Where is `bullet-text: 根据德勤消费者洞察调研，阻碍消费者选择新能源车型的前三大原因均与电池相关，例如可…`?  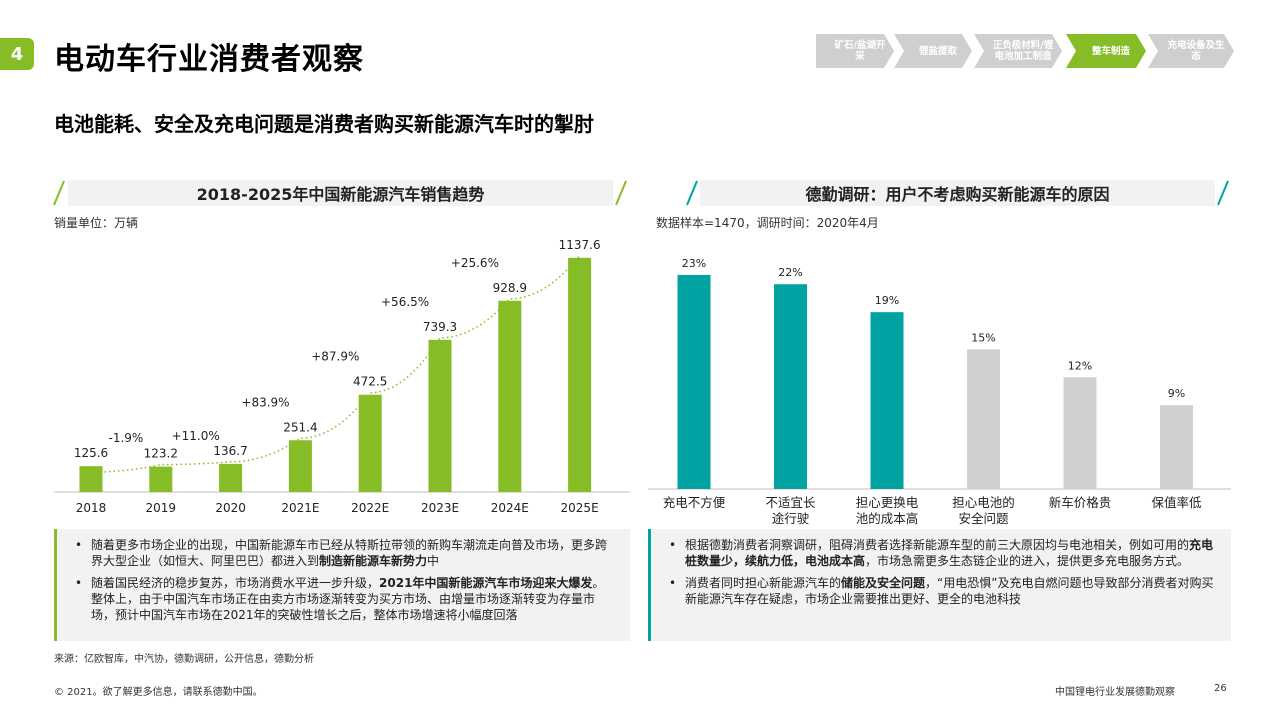
bullet-text: 根据德勤消费者洞察调研，阻碍消费者选择新能源车型的前三大原因均与电池相关，例如可… is located at coordinates (937, 545).